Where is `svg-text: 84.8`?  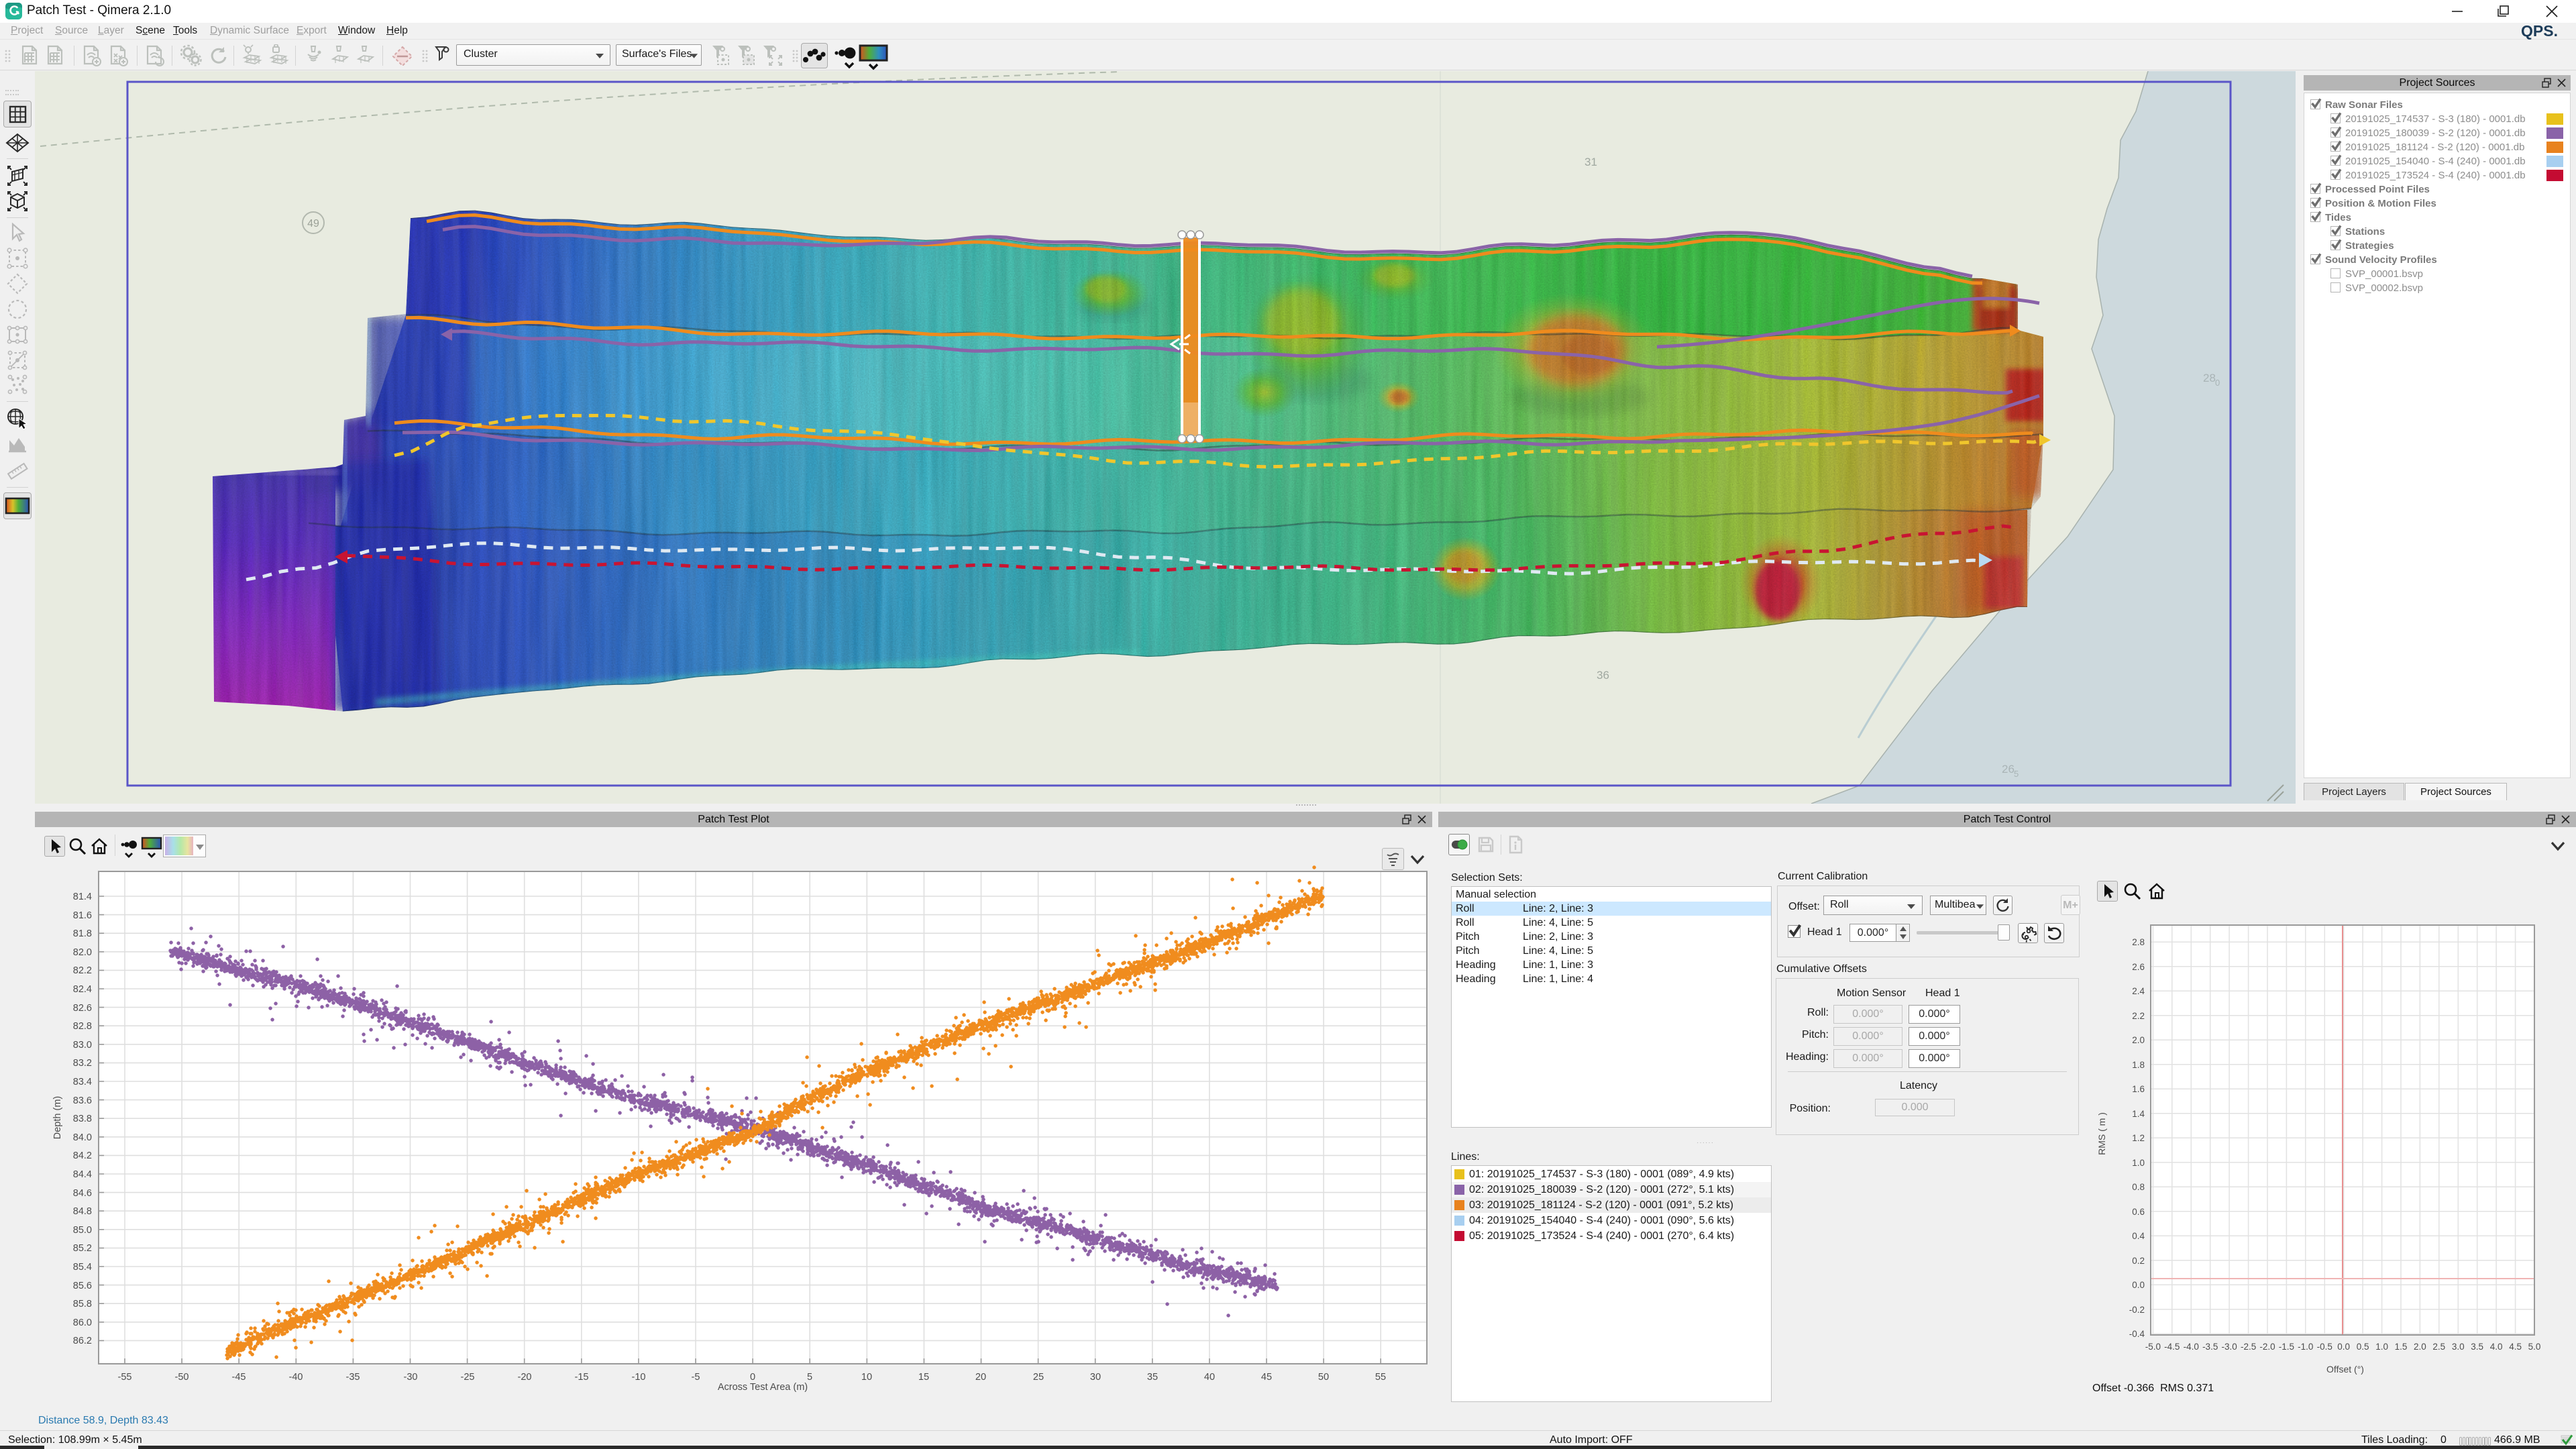
svg-text: 84.8 is located at coordinates (82, 1211).